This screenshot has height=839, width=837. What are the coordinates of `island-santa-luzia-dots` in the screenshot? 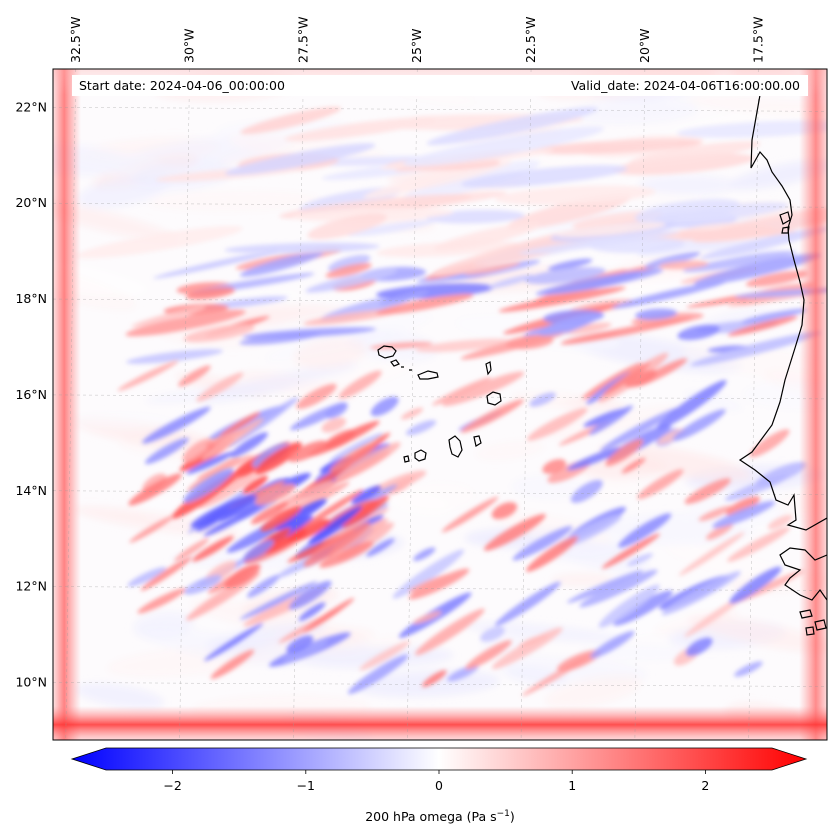 It's located at (406, 368).